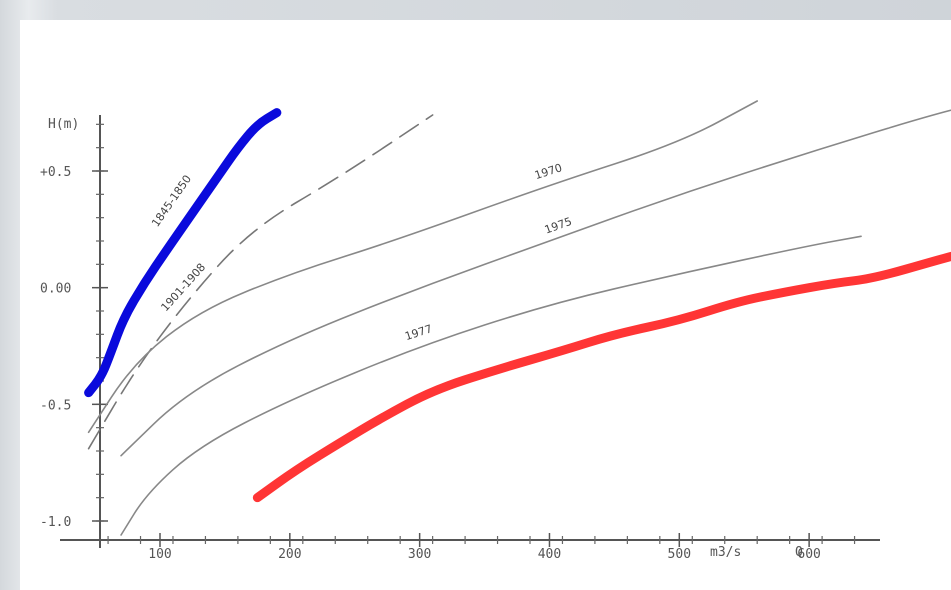  I want to click on y-tick-label: -1.0, so click(55, 522).